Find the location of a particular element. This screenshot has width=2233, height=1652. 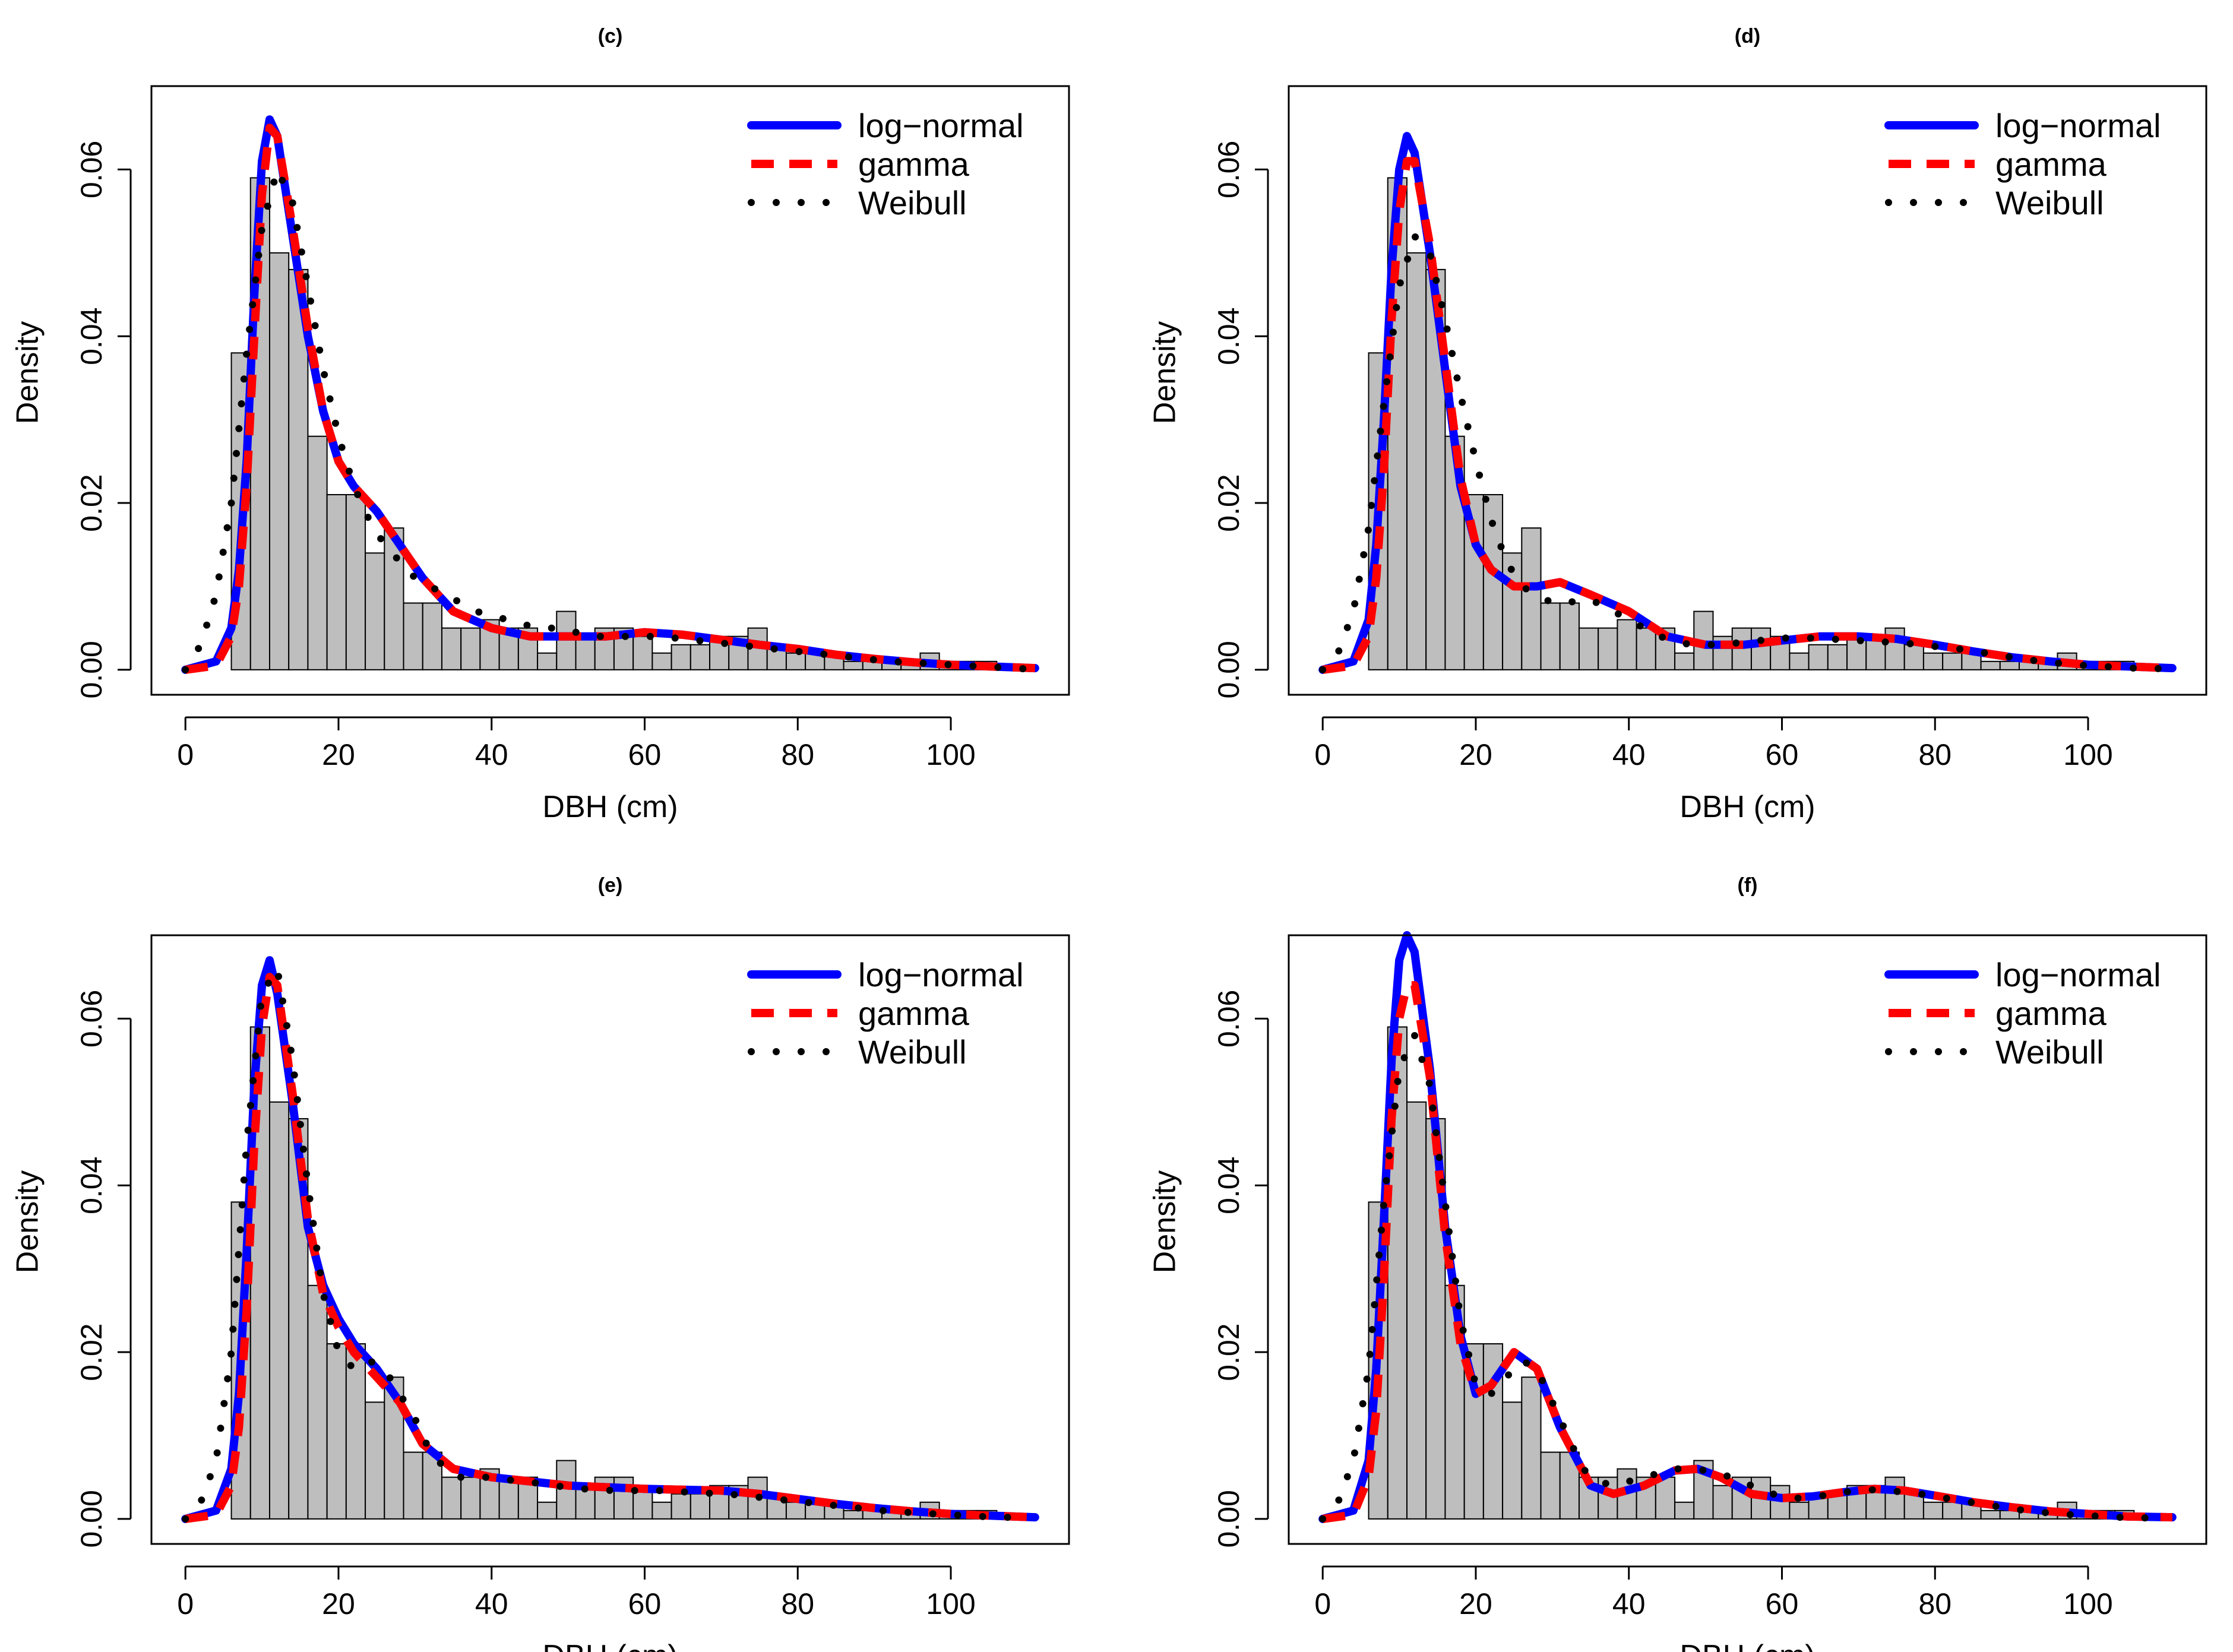

x-tick-label: 100 is located at coordinates (2087, 754).